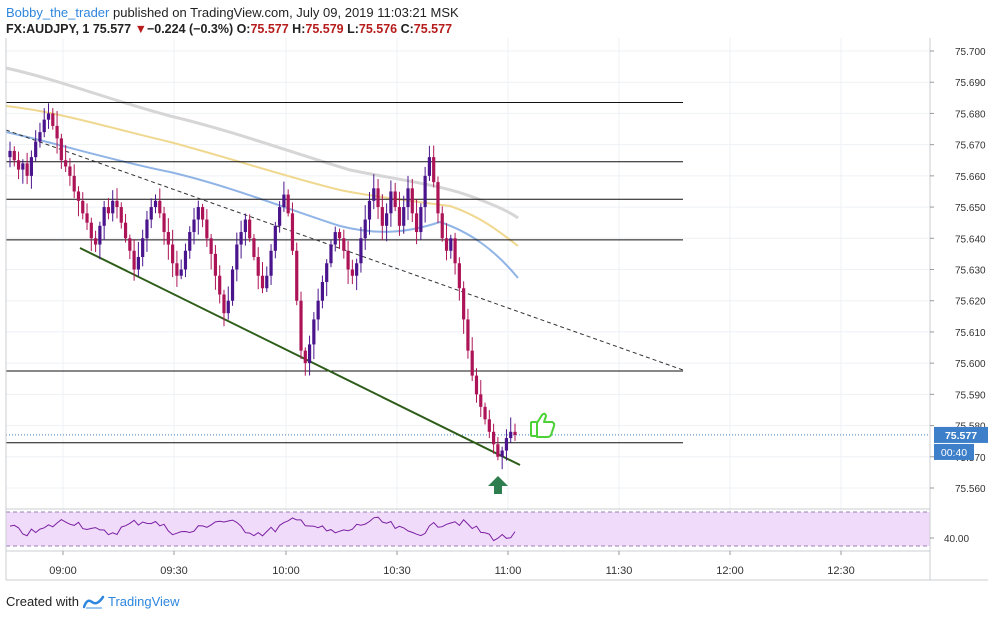 The width and height of the screenshot is (988, 618). Describe the element at coordinates (508, 571) in the screenshot. I see `time-tick-label: 11:00` at that location.